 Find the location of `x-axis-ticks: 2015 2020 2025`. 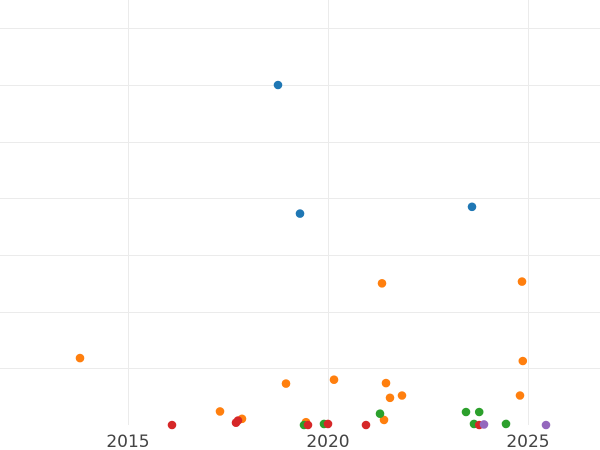

x-axis-ticks: 2015 2020 2025 is located at coordinates (327, 441).